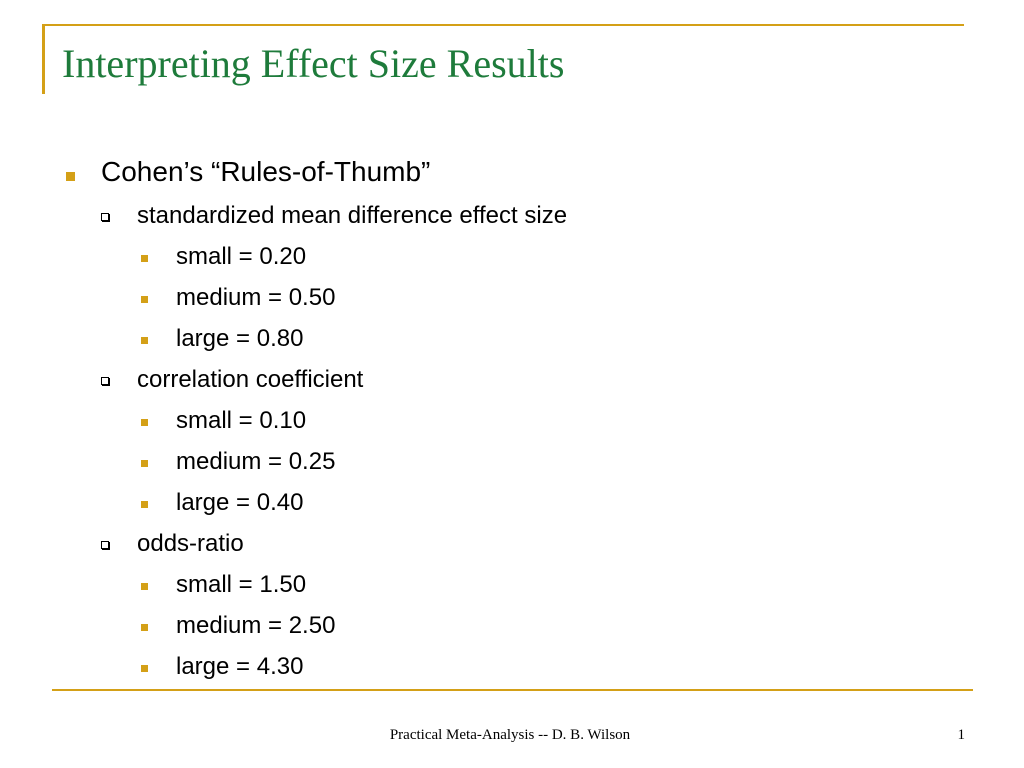 This screenshot has height=768, width=1024. What do you see at coordinates (313, 63) in the screenshot?
I see `slide-title: Interpreting Effect Size Results` at bounding box center [313, 63].